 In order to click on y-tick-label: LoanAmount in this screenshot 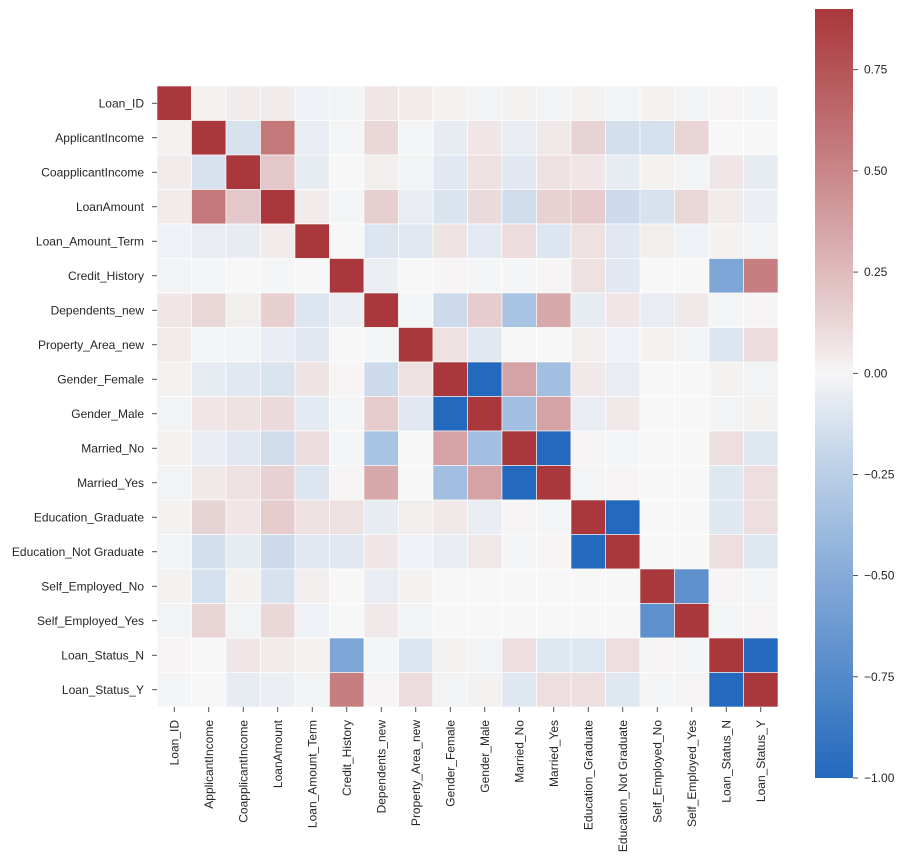, I will do `click(110, 207)`.